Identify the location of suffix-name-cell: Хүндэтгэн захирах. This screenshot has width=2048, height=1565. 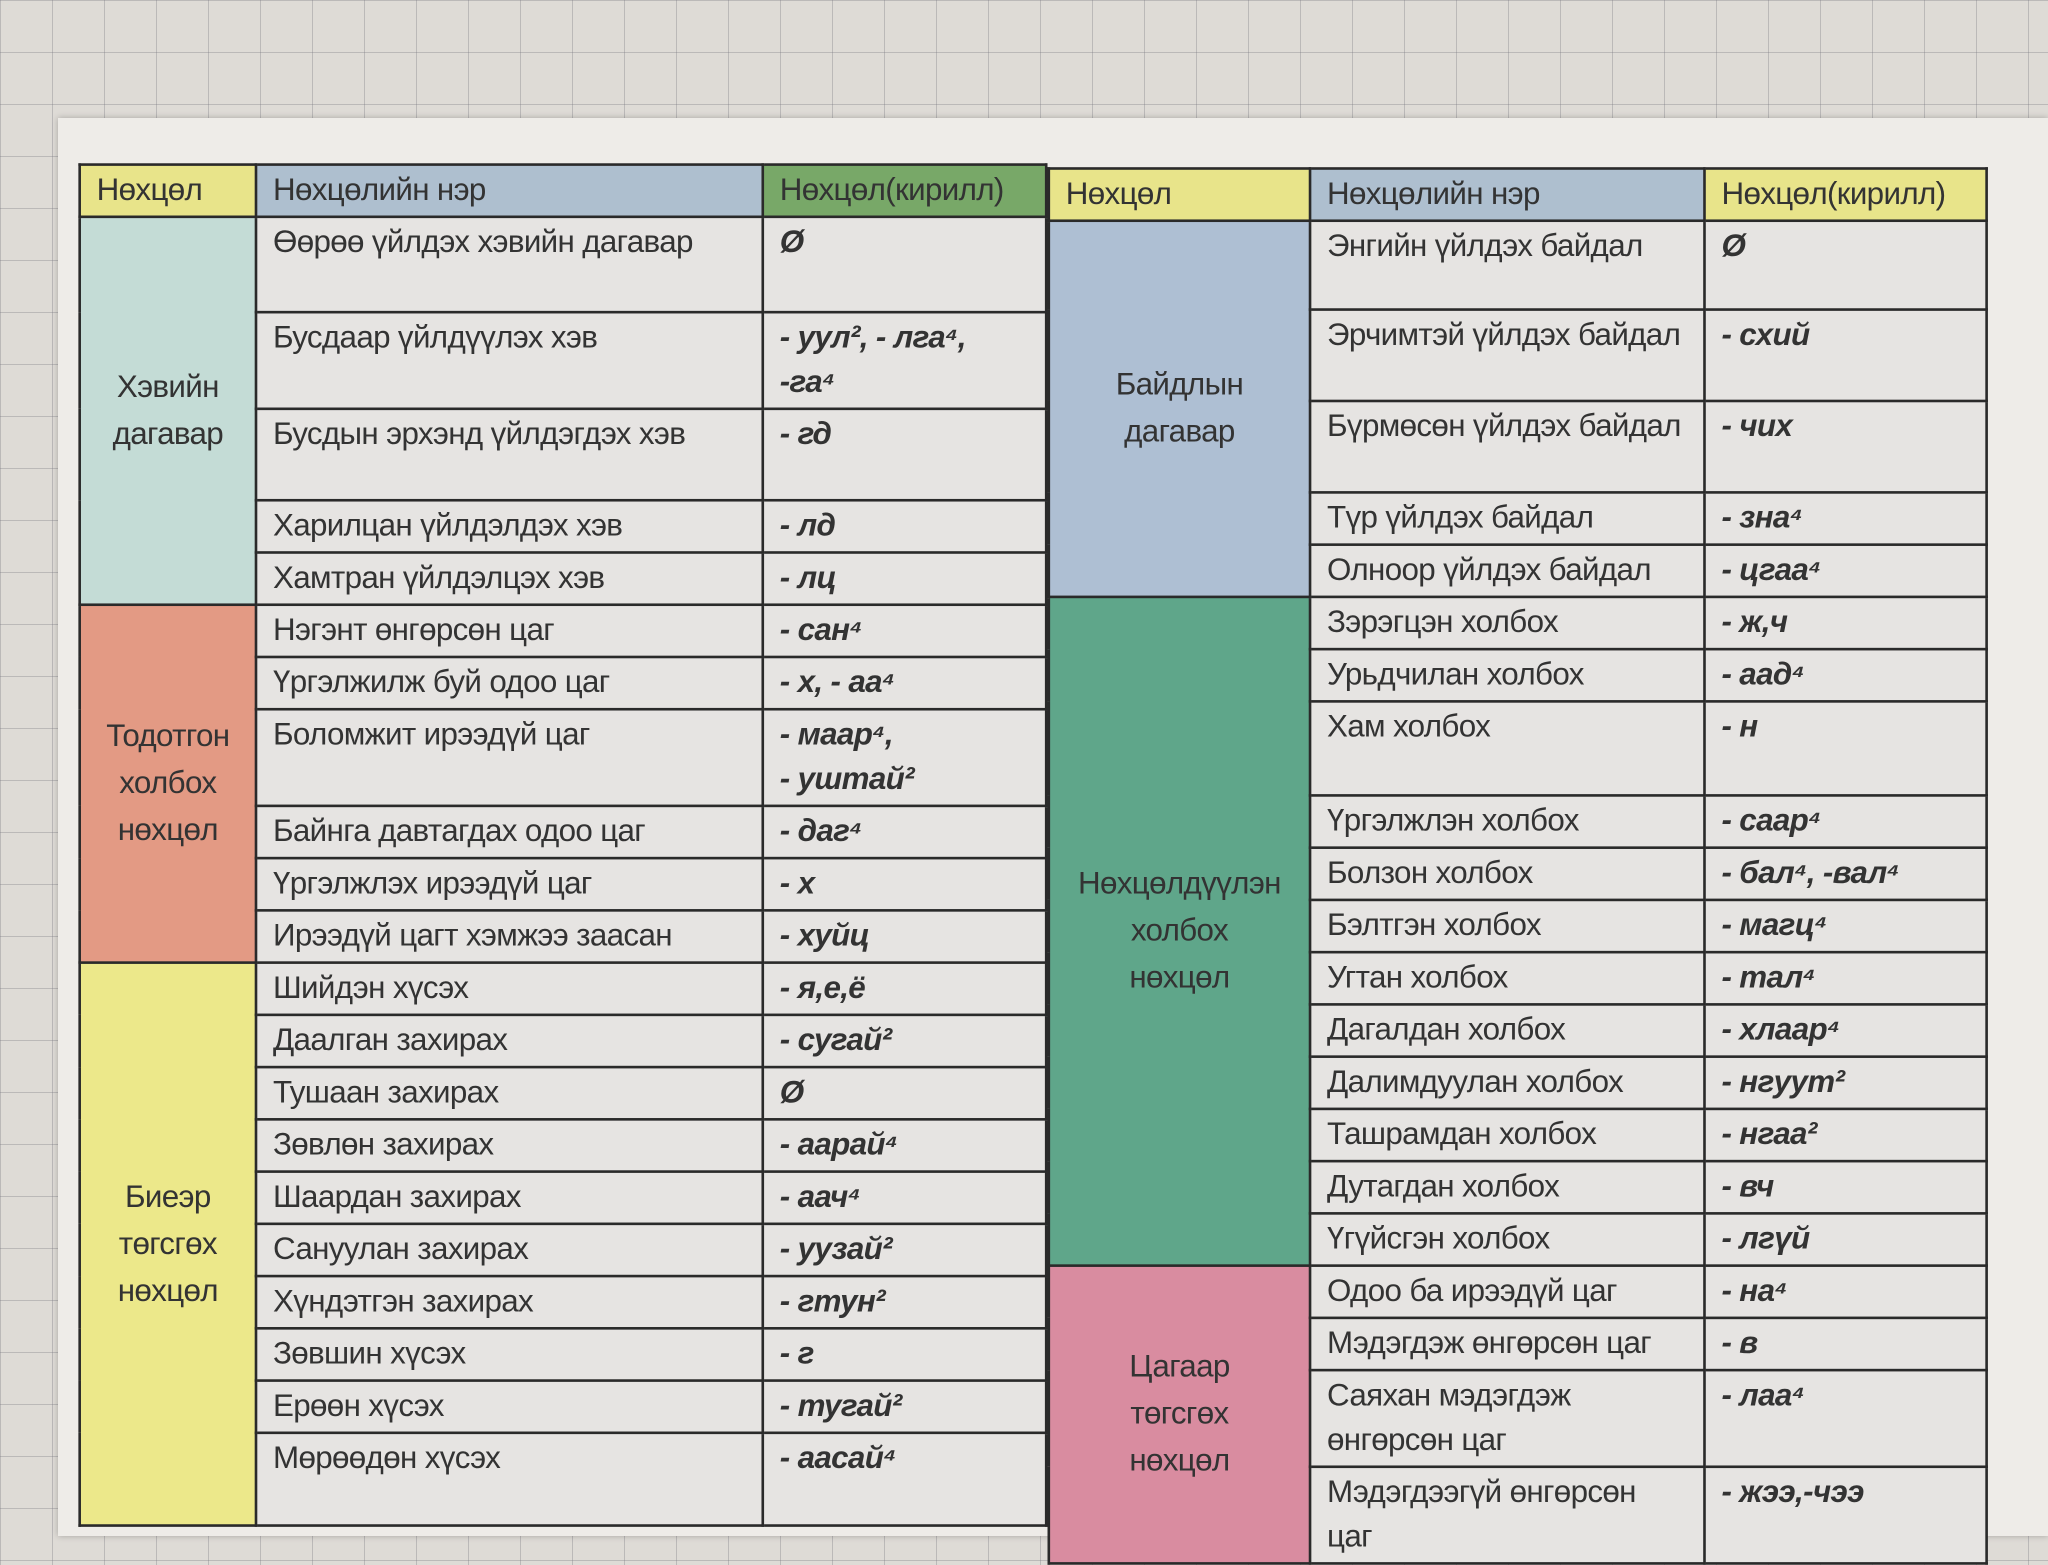
(509, 1302).